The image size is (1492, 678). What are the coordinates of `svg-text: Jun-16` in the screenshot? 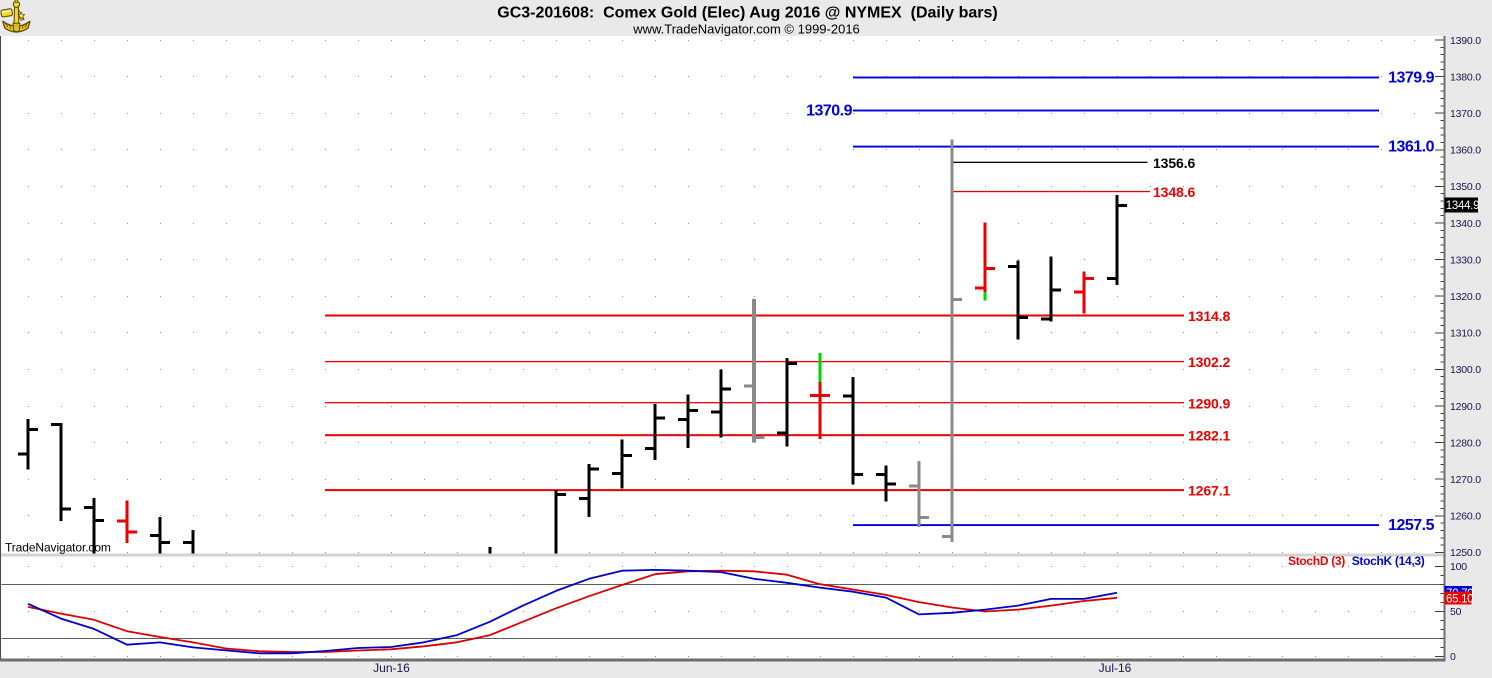 It's located at (391, 668).